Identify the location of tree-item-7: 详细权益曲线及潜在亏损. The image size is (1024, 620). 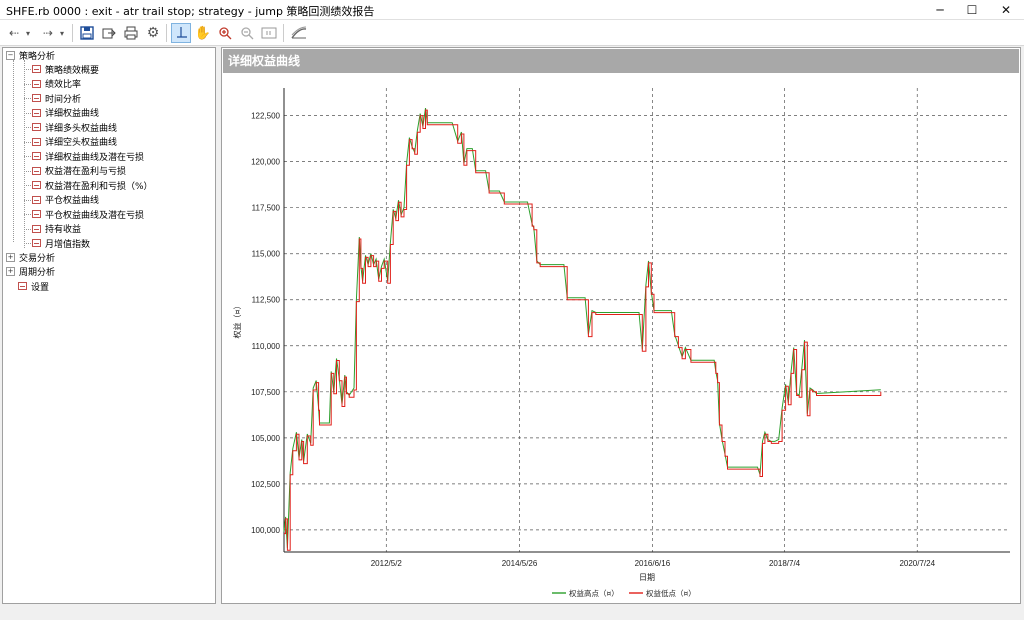
(88, 156).